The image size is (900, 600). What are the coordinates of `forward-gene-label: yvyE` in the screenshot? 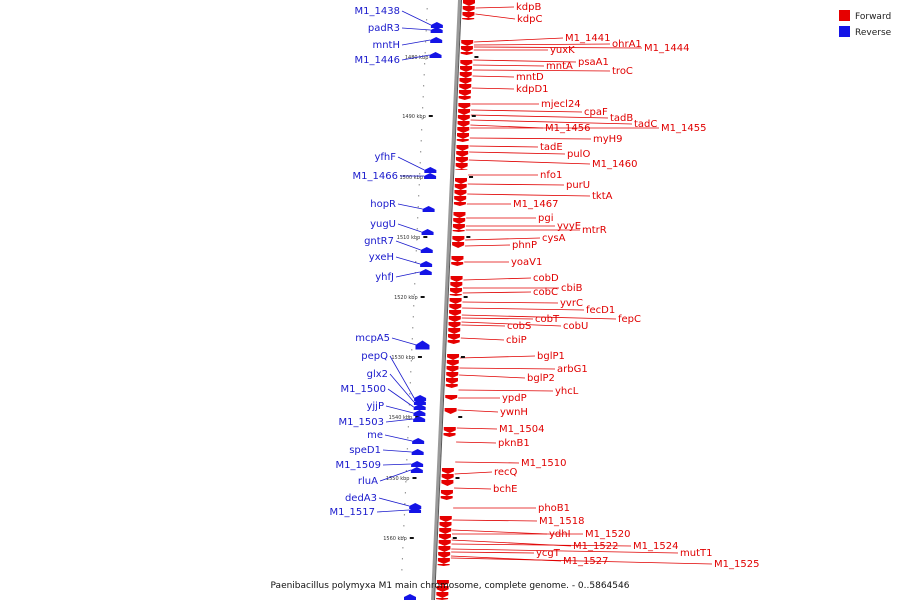 It's located at (569, 226).